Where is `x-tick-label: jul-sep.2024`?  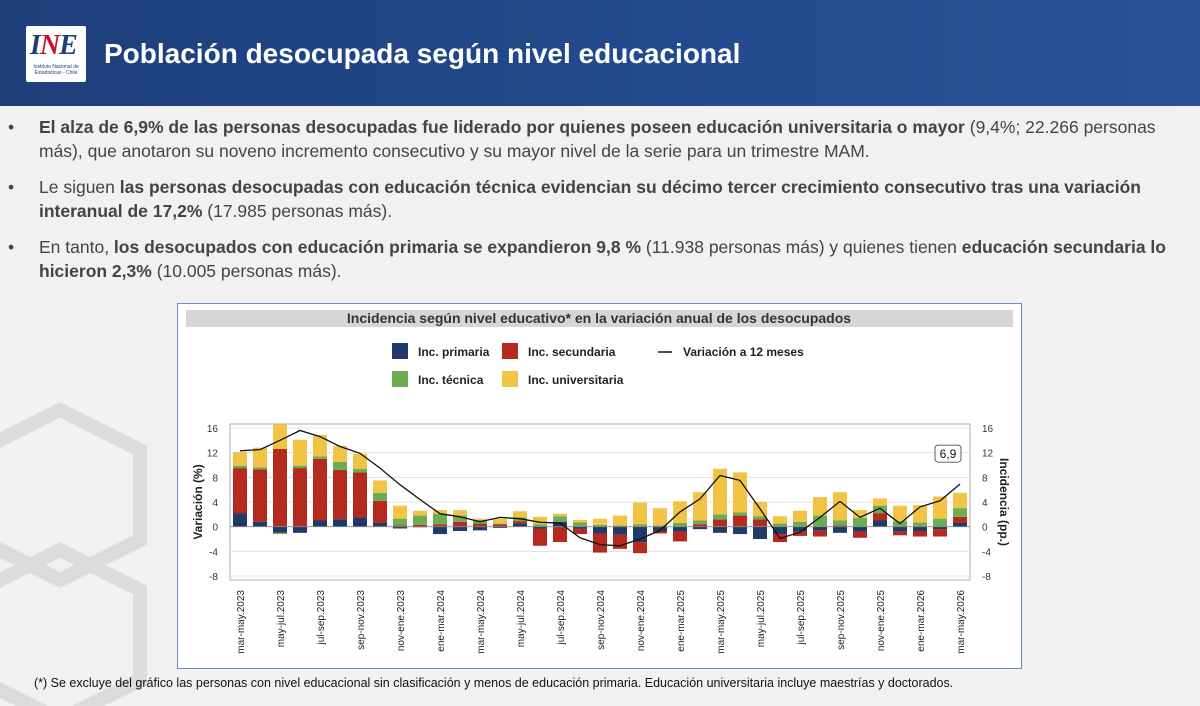
x-tick-label: jul-sep.2024 is located at coordinates (561, 618).